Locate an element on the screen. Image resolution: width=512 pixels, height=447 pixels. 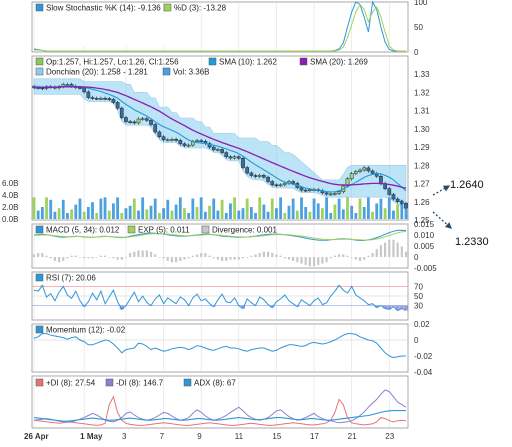
macd-y-tick: 0.010 is located at coordinates (424, 235).